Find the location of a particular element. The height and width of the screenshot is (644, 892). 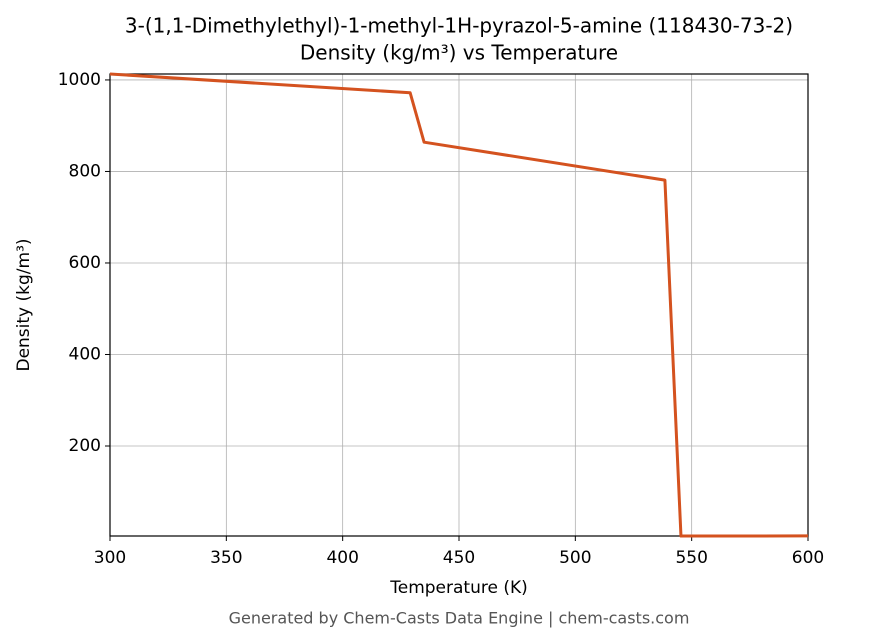

x-tick-label: 500 is located at coordinates (575, 558).